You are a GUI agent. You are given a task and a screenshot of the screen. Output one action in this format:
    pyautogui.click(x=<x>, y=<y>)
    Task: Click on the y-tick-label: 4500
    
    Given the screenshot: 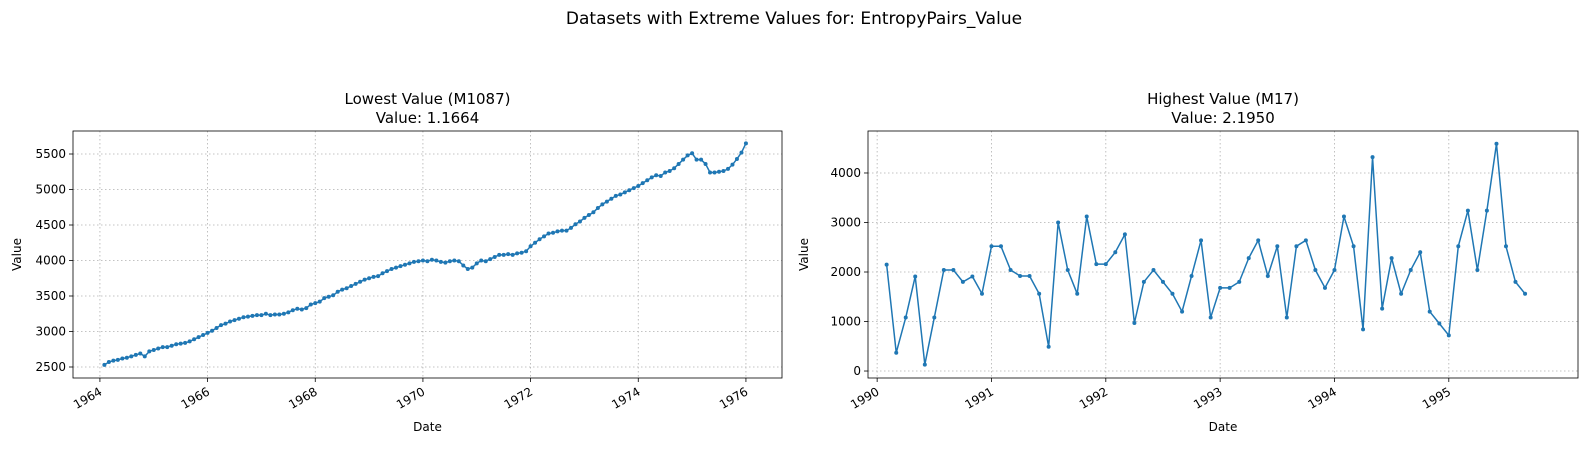 What is the action you would take?
    pyautogui.click(x=50, y=225)
    